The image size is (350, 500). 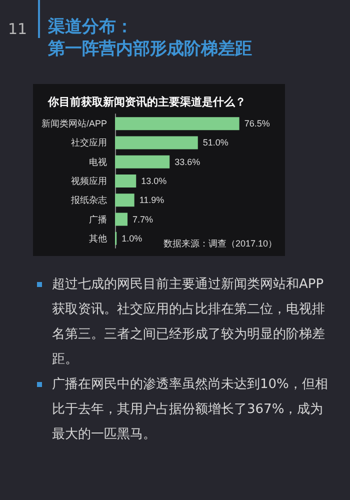 I want to click on y-tick-label: 新闻类网站/APP, so click(x=74, y=123).